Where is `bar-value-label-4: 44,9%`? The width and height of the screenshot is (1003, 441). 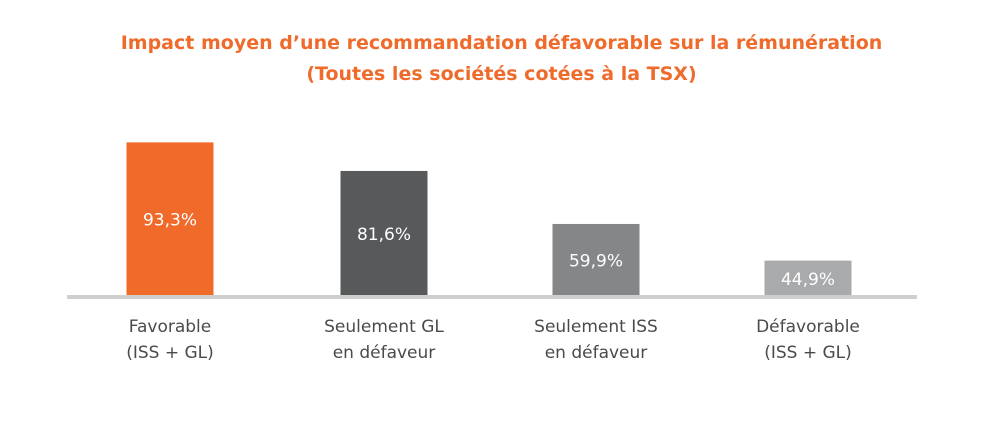
bar-value-label-4: 44,9% is located at coordinates (808, 280).